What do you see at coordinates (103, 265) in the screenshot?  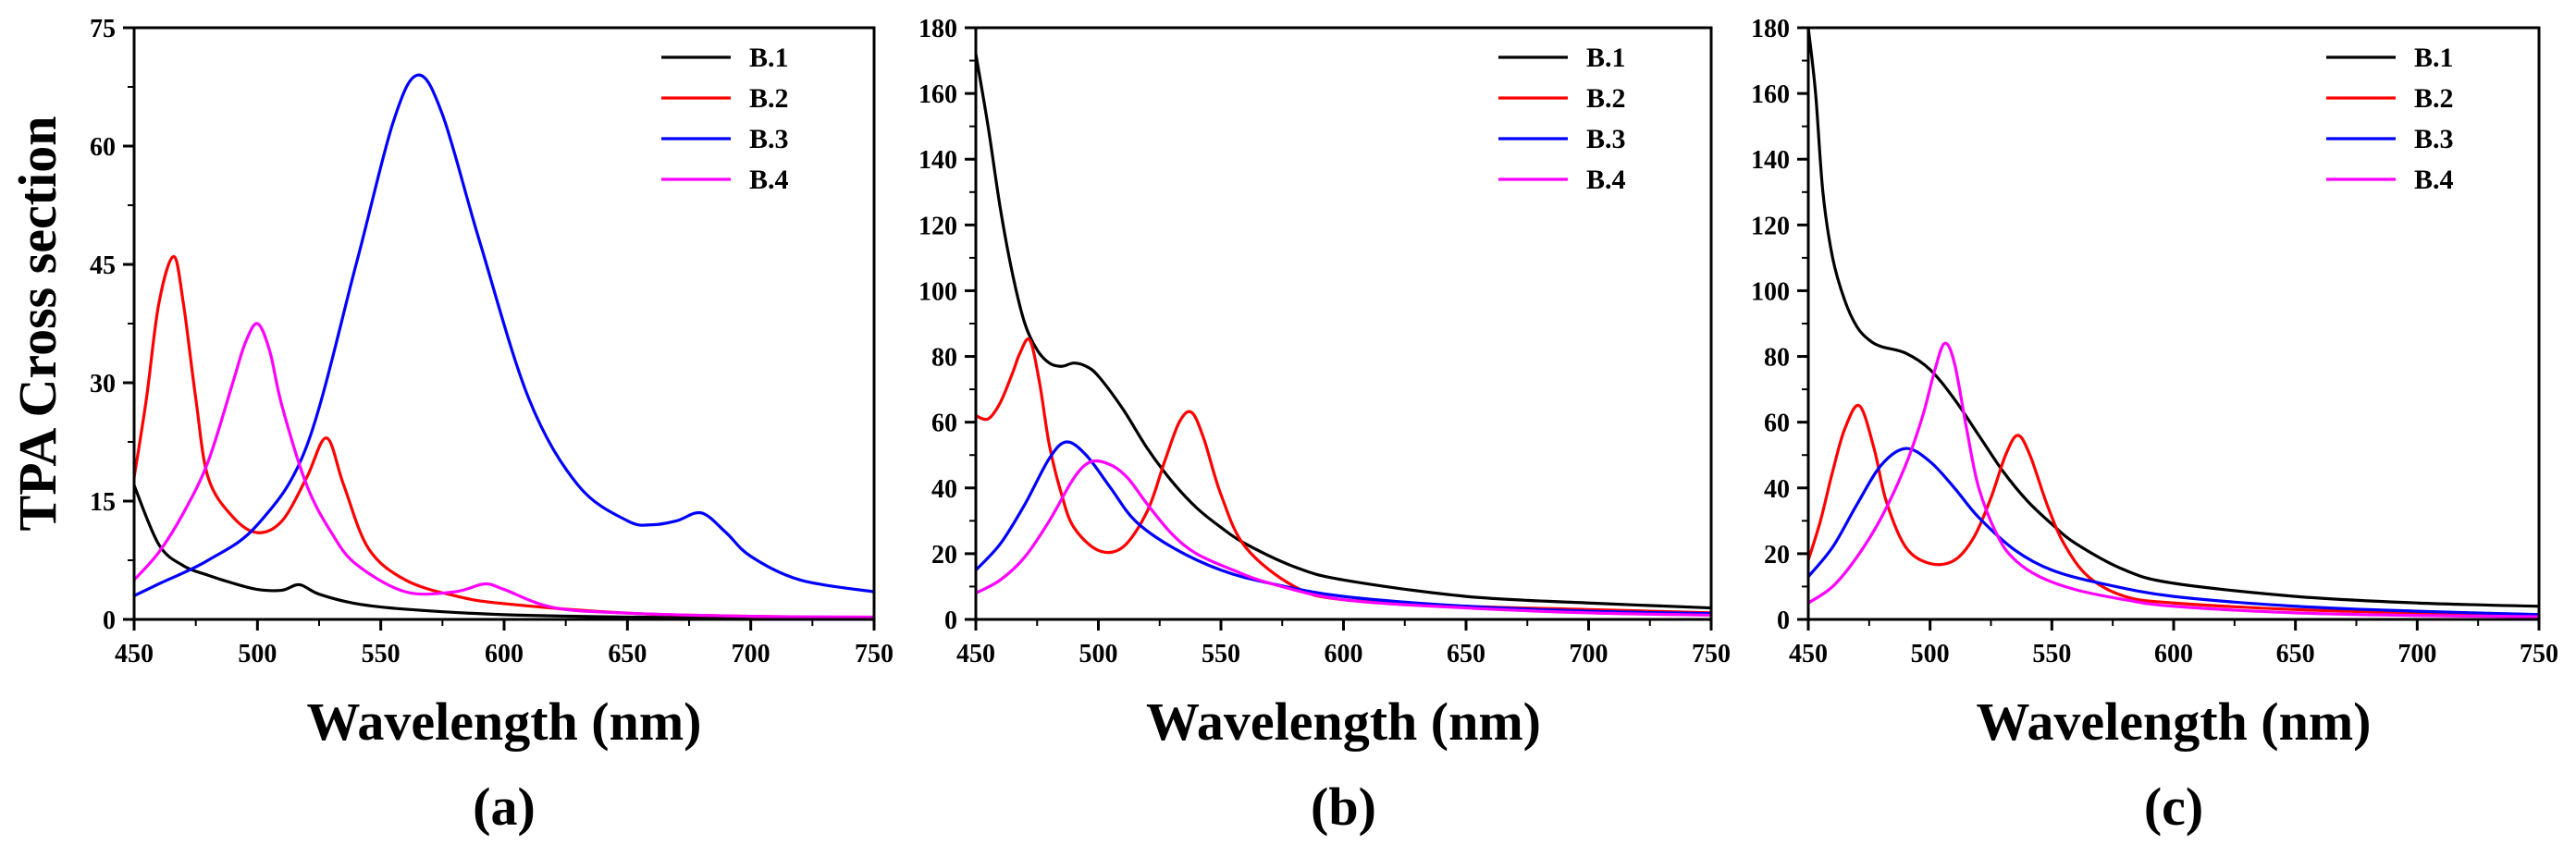 I see `y-tick-label: 45` at bounding box center [103, 265].